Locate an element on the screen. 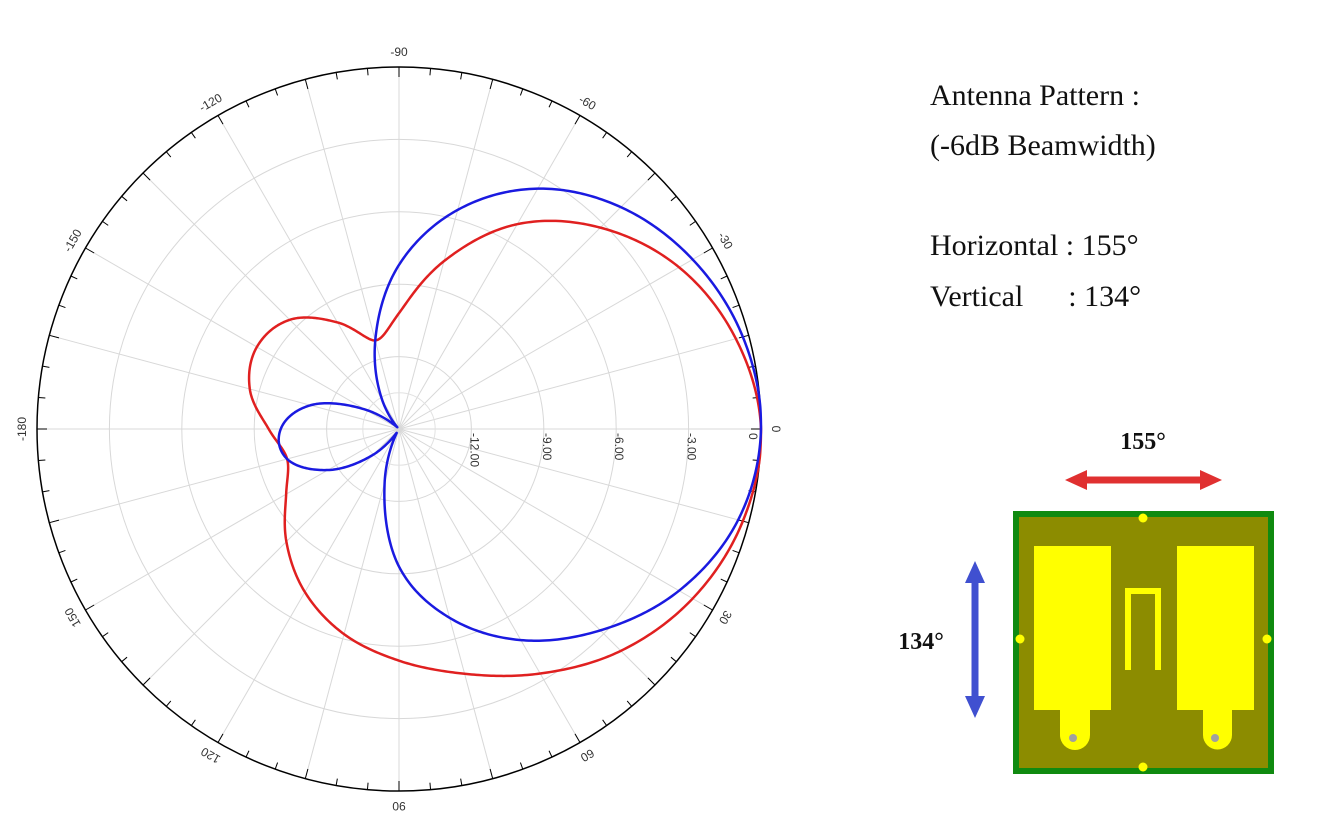  mount-dot-left is located at coordinates (1020, 639).